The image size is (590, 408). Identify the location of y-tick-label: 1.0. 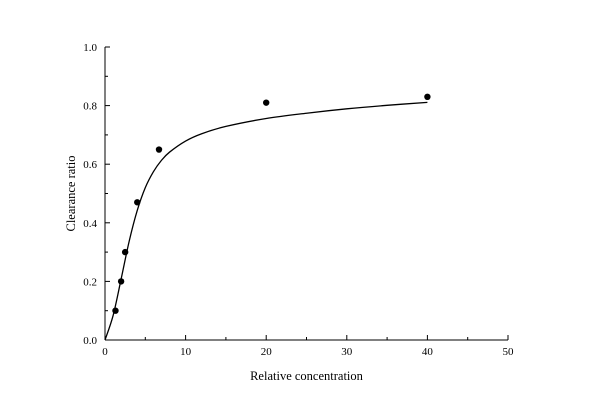
(90, 48).